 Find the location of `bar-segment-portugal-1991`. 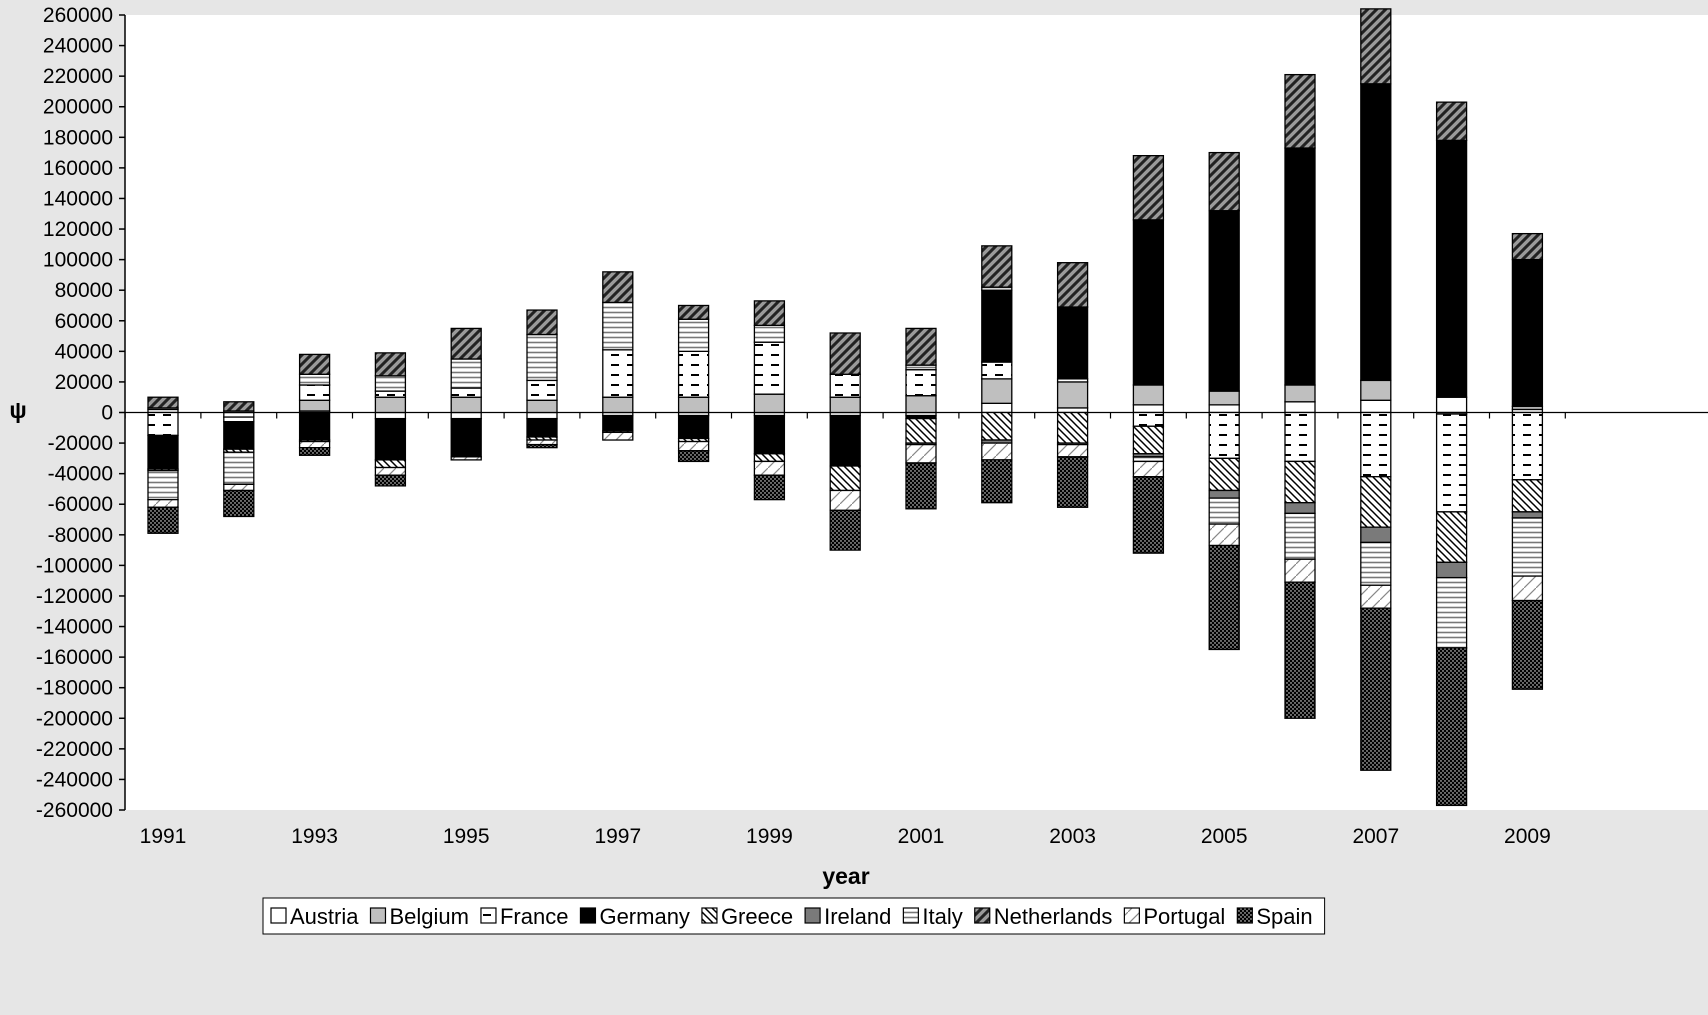

bar-segment-portugal-1991 is located at coordinates (163, 503).